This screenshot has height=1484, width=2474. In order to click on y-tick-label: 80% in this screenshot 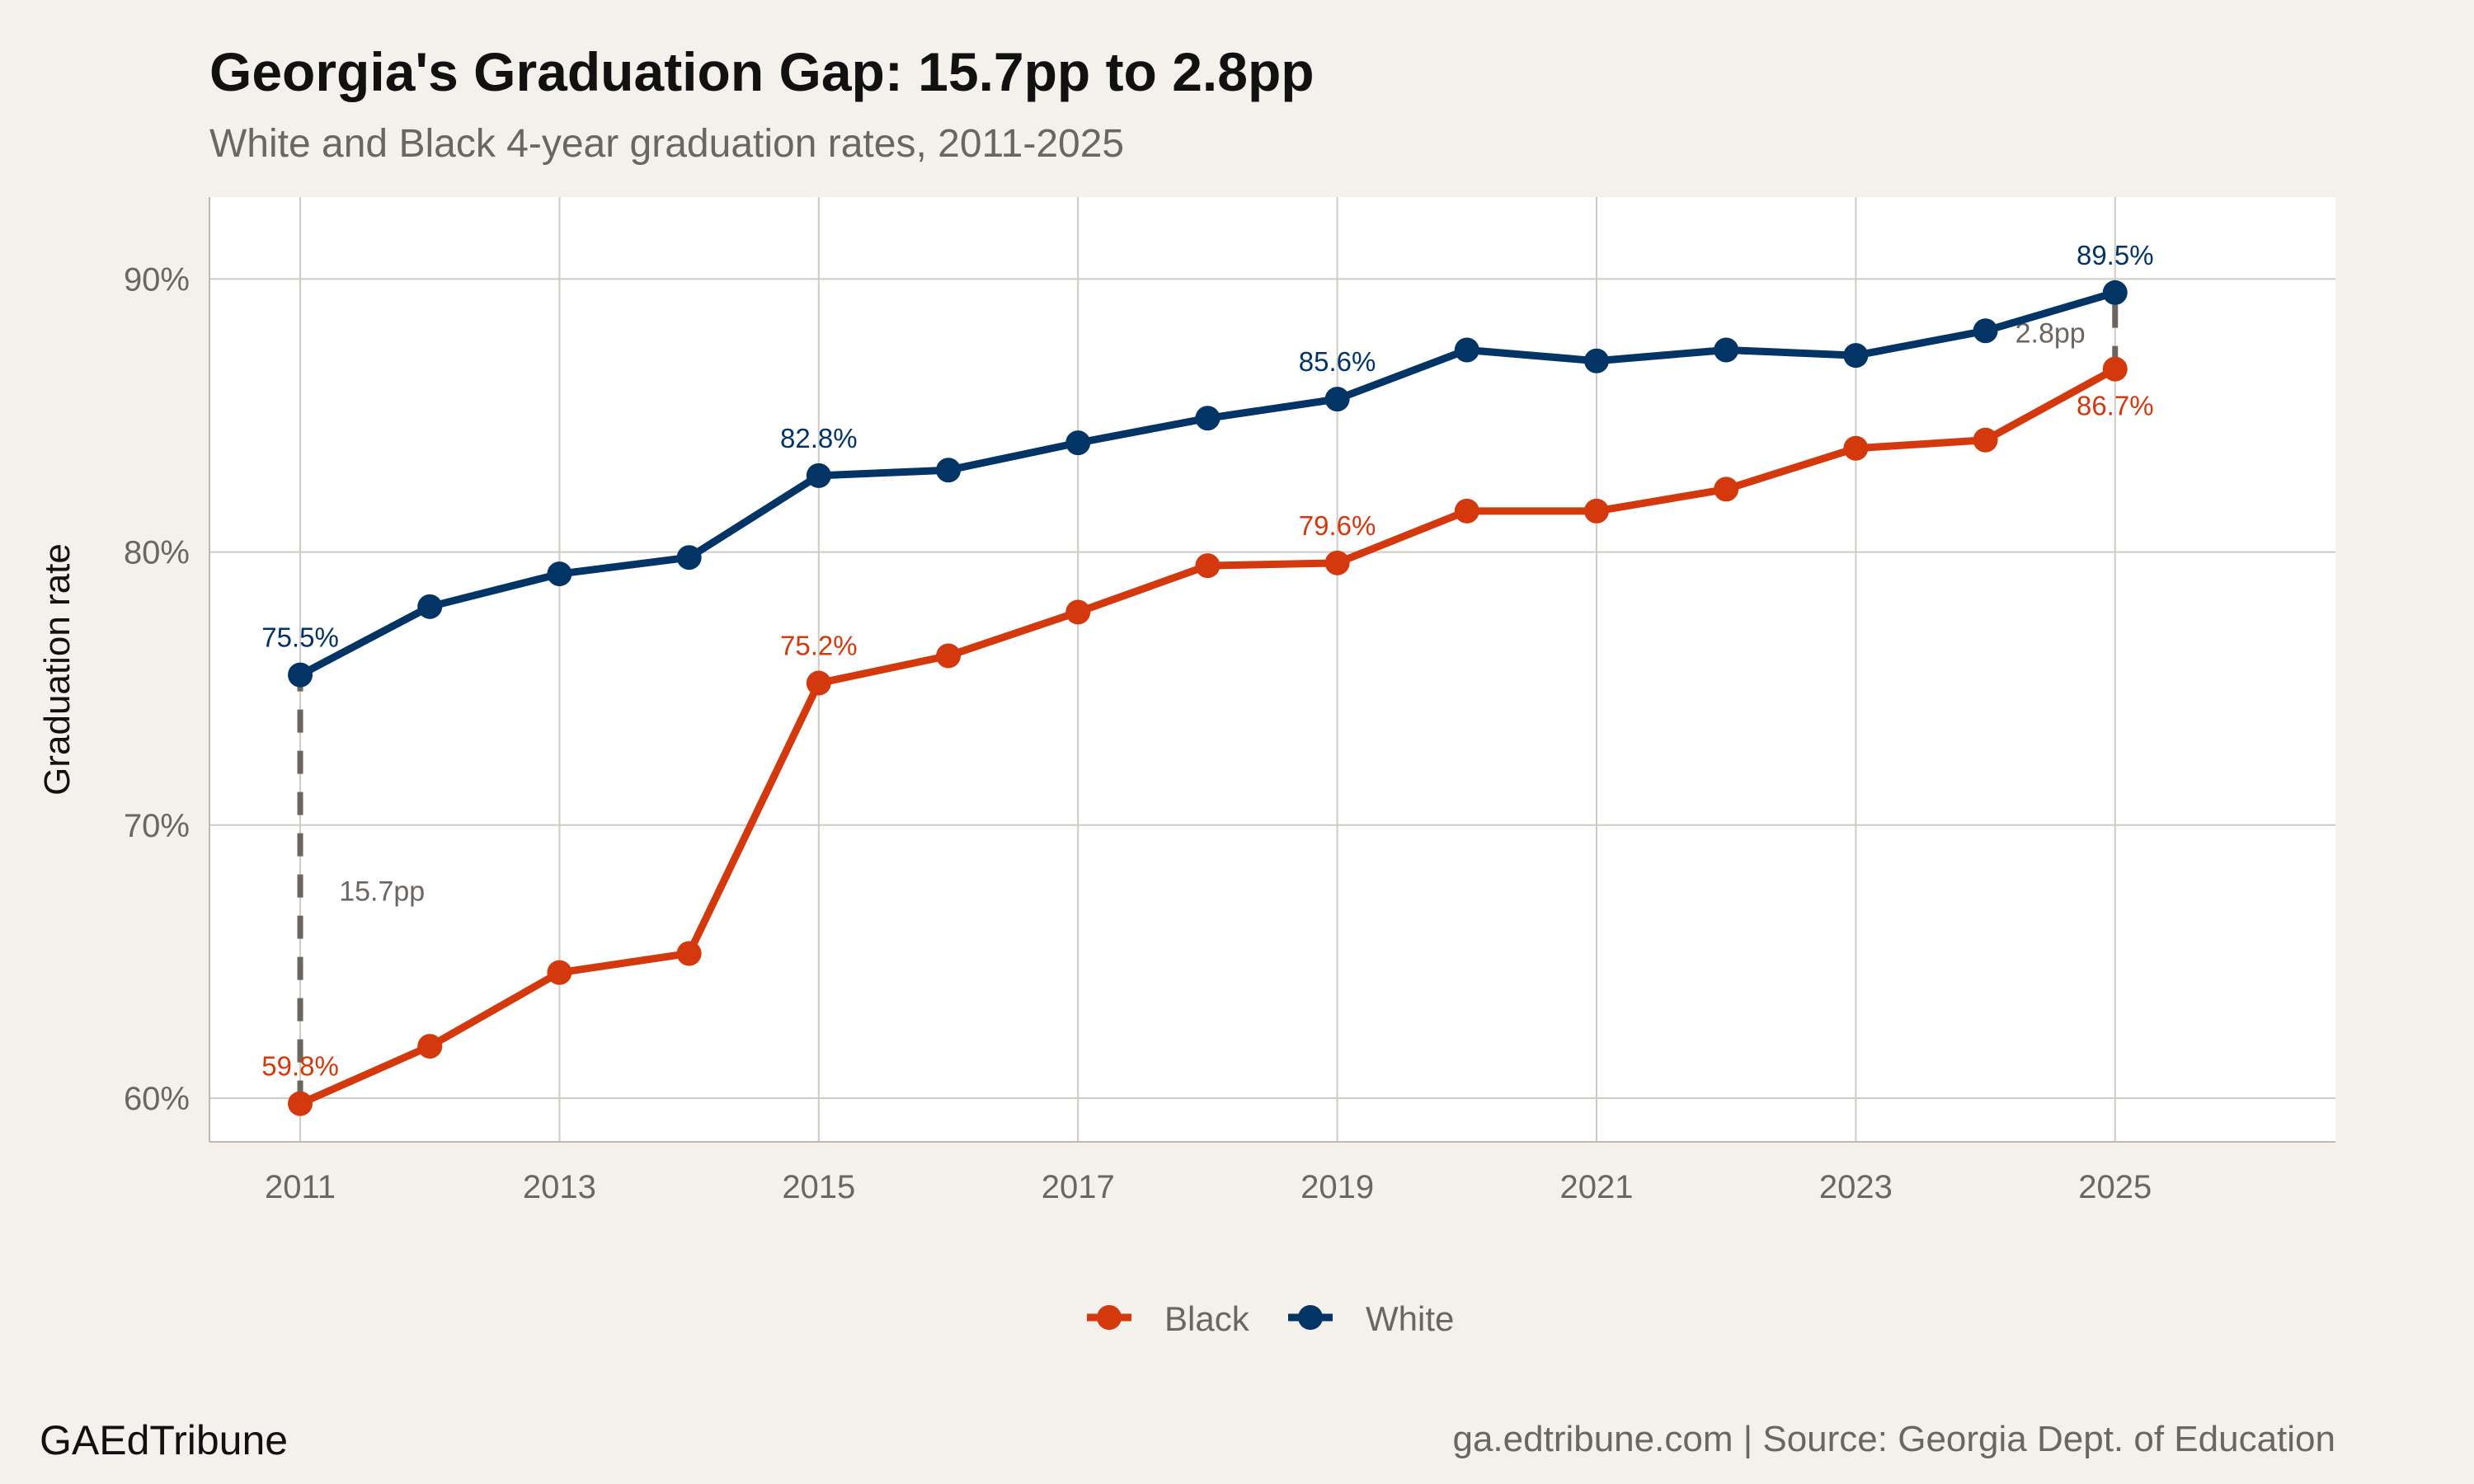, I will do `click(157, 553)`.